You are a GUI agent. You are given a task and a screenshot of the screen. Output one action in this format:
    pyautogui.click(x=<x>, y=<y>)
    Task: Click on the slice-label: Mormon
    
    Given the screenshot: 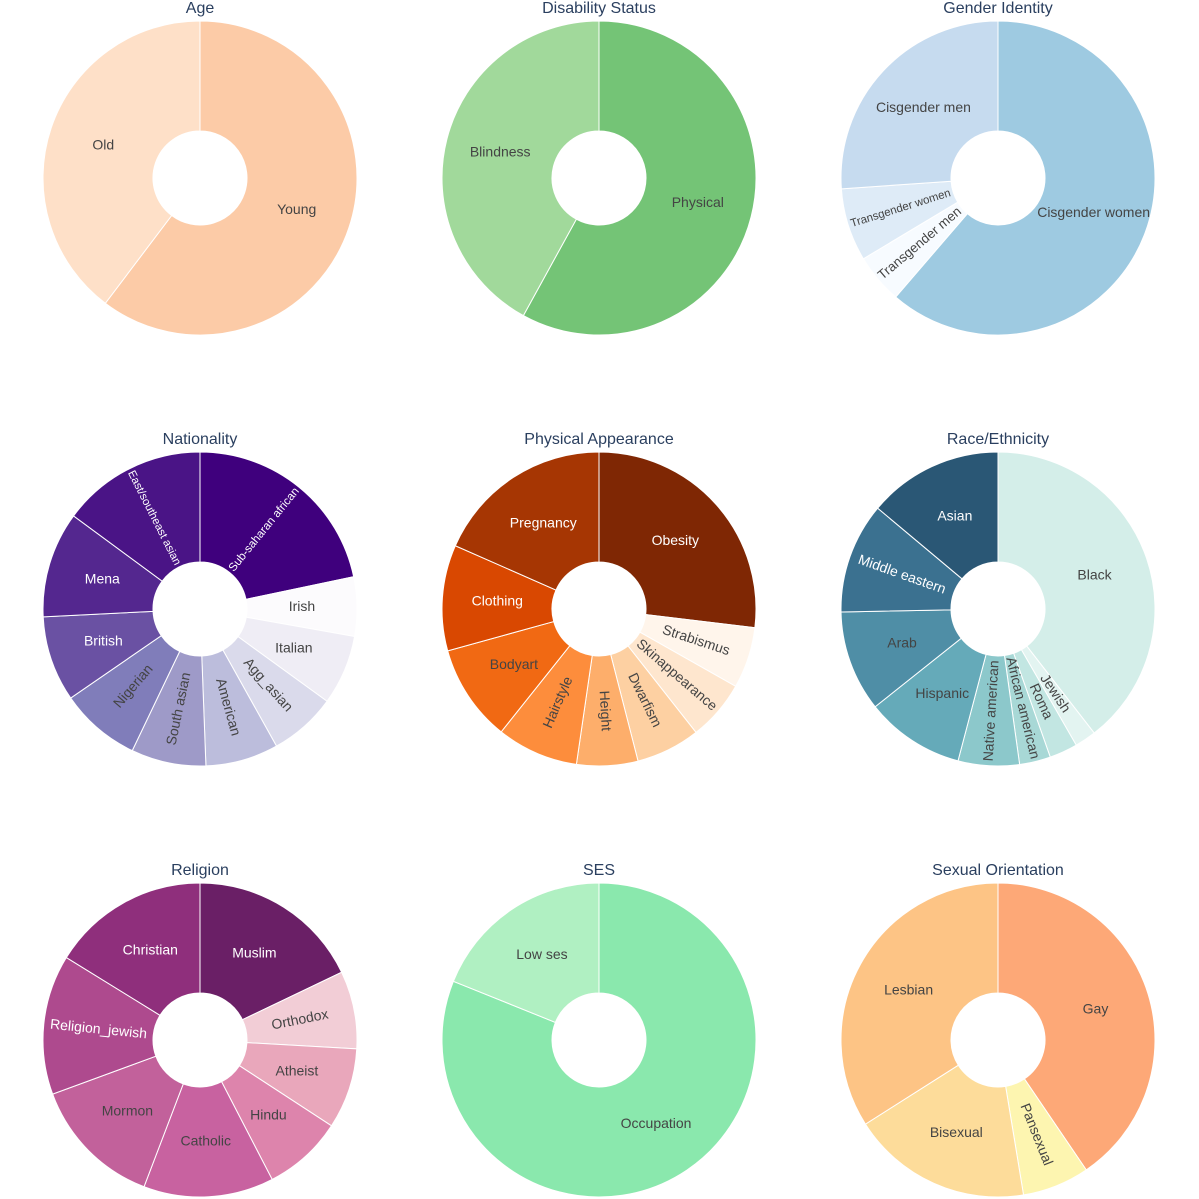 What is the action you would take?
    pyautogui.click(x=127, y=1110)
    